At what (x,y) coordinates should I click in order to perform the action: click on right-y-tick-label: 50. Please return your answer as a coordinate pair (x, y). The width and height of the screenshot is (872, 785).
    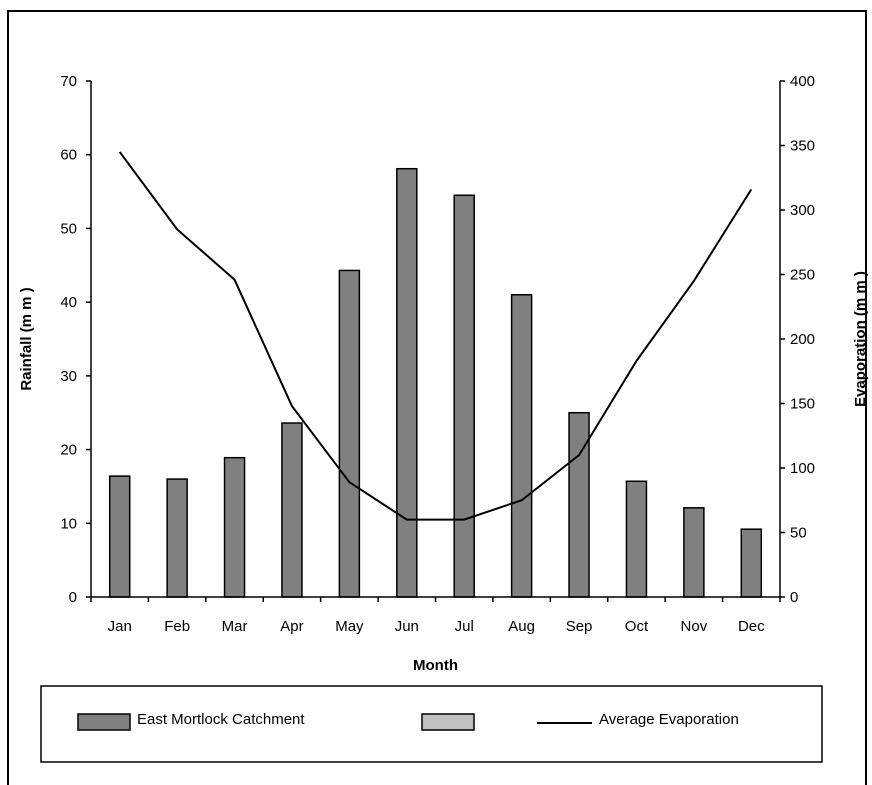
    Looking at the image, I should click on (798, 533).